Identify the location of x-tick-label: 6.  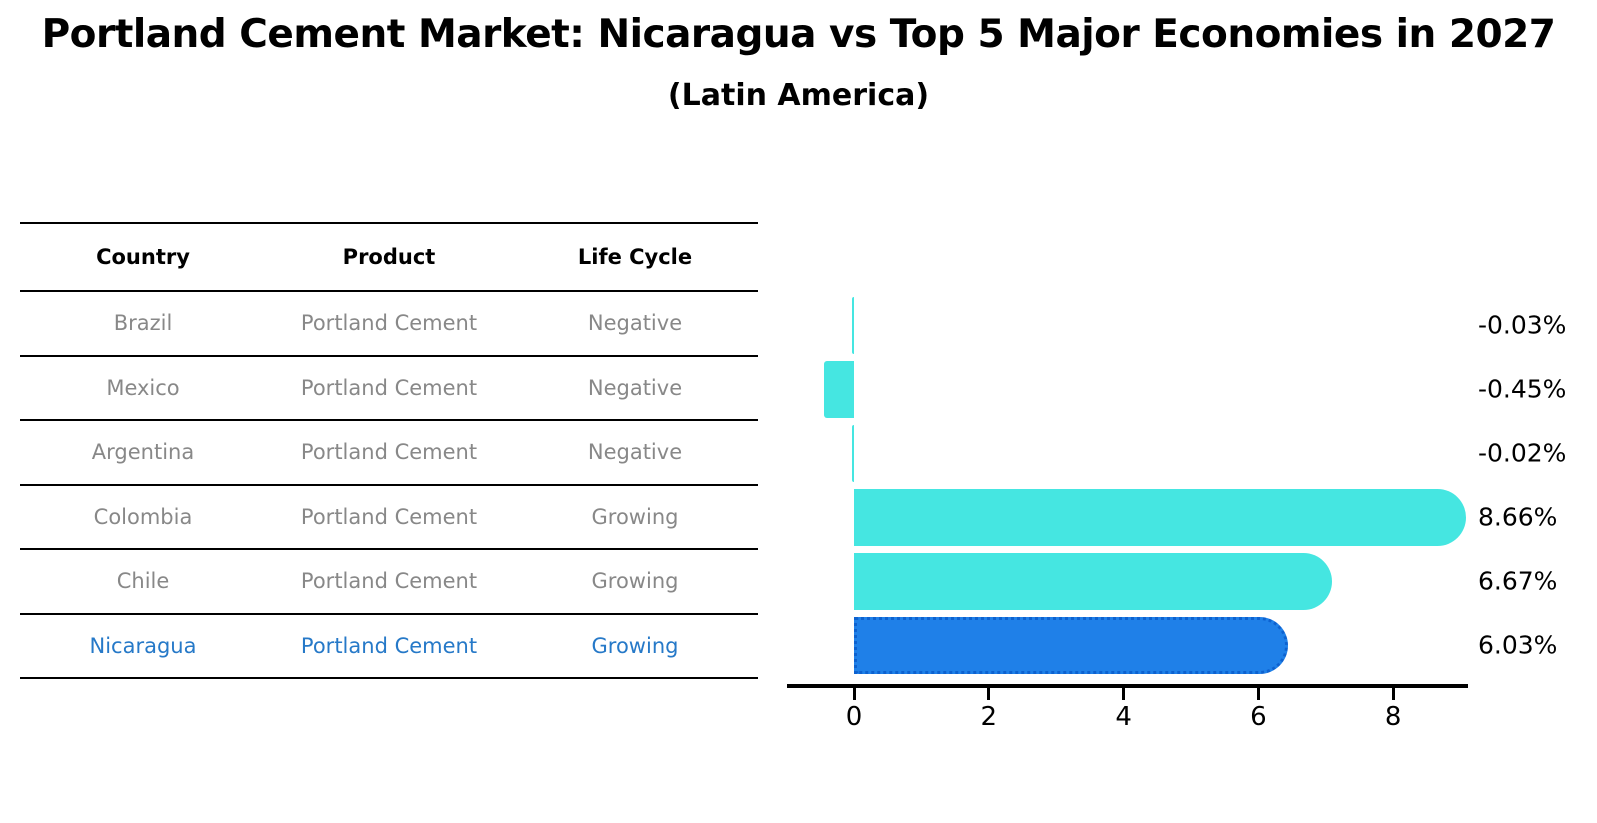
(1258, 717).